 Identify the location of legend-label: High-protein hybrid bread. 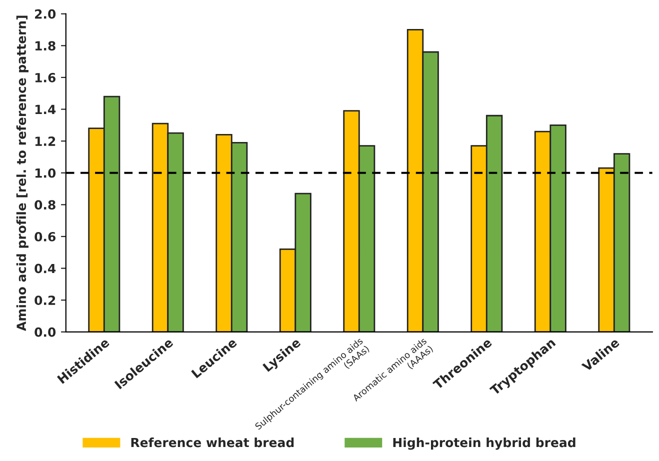
(484, 444).